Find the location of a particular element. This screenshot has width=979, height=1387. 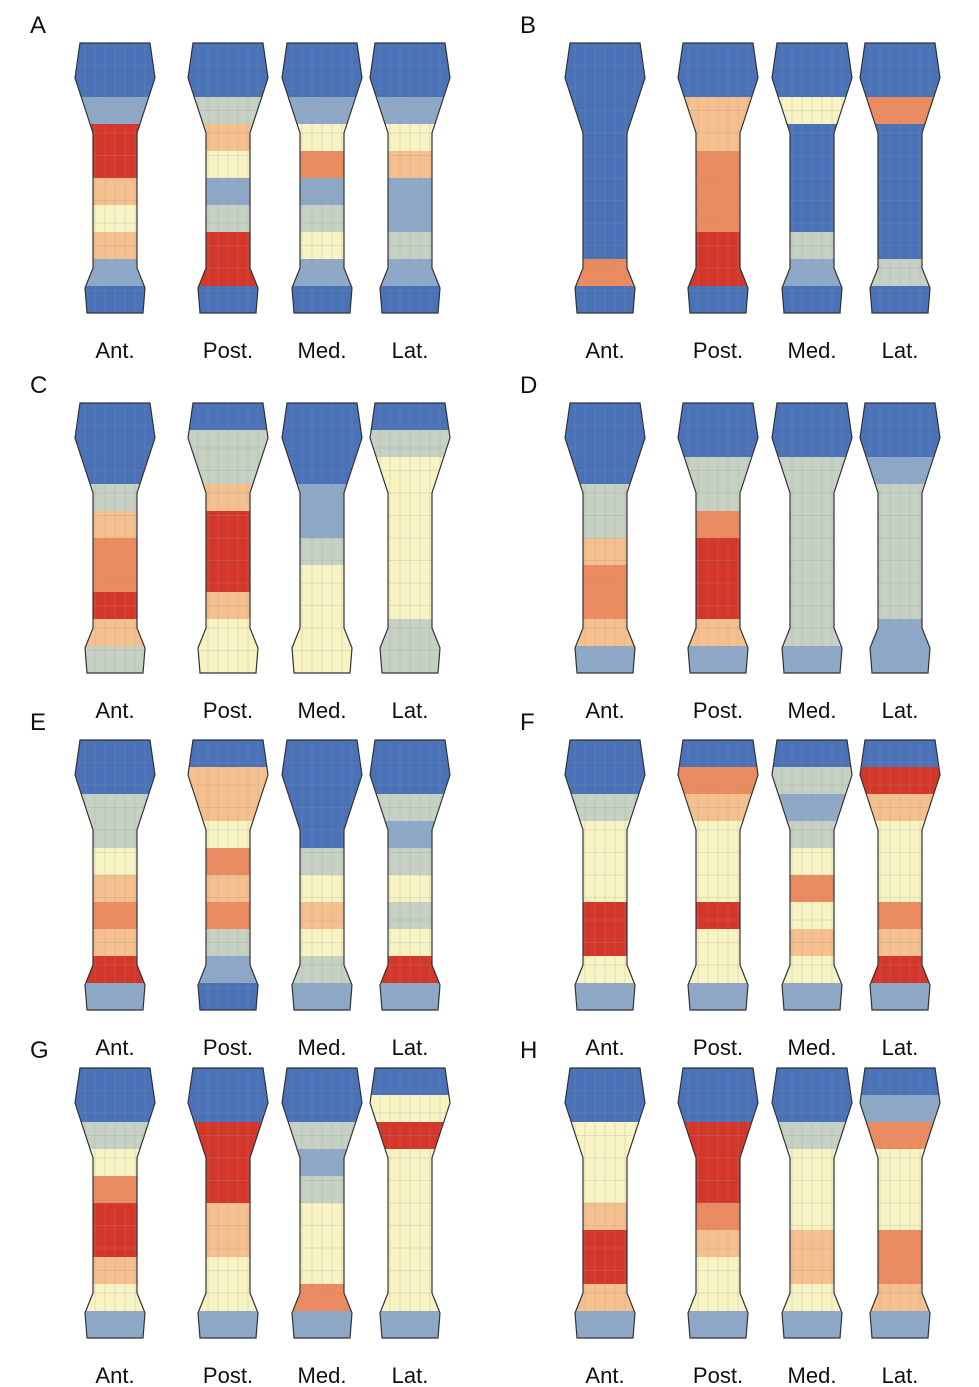

panel-letter: F is located at coordinates (527, 722).